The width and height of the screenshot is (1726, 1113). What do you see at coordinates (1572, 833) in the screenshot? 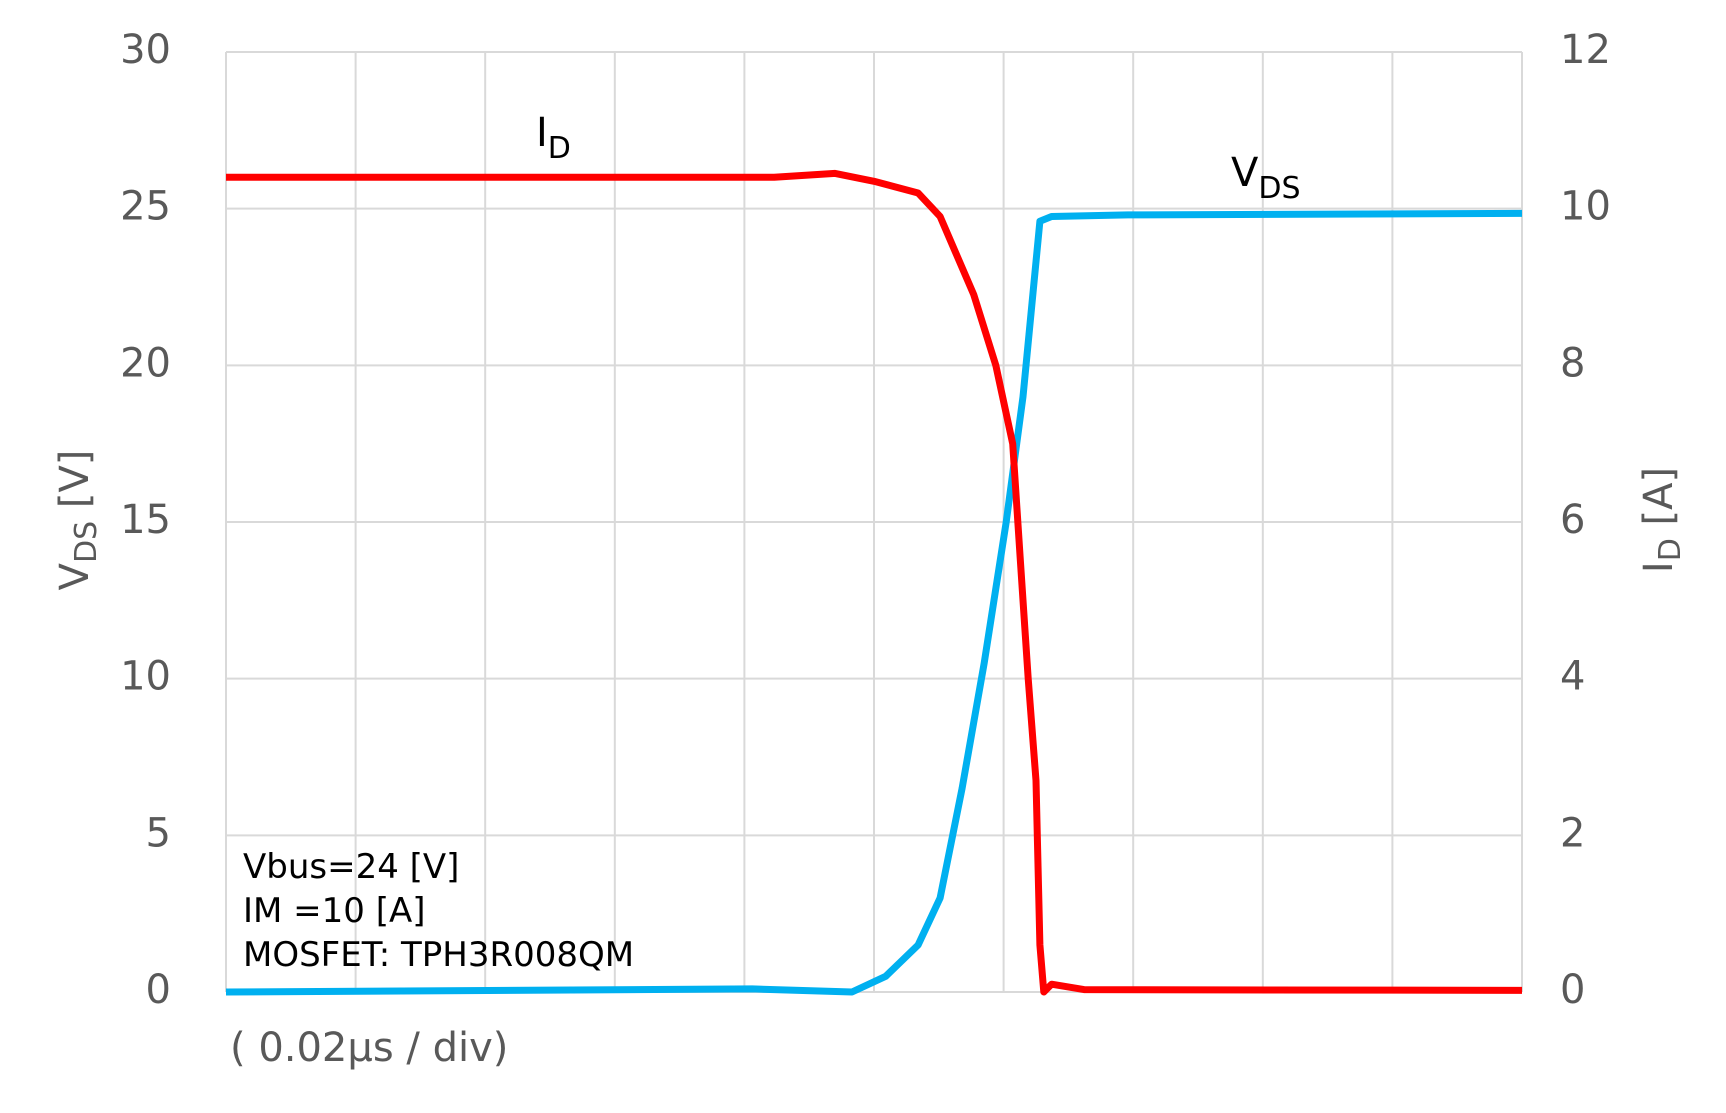
I see `y2-tick-label: 2` at bounding box center [1572, 833].